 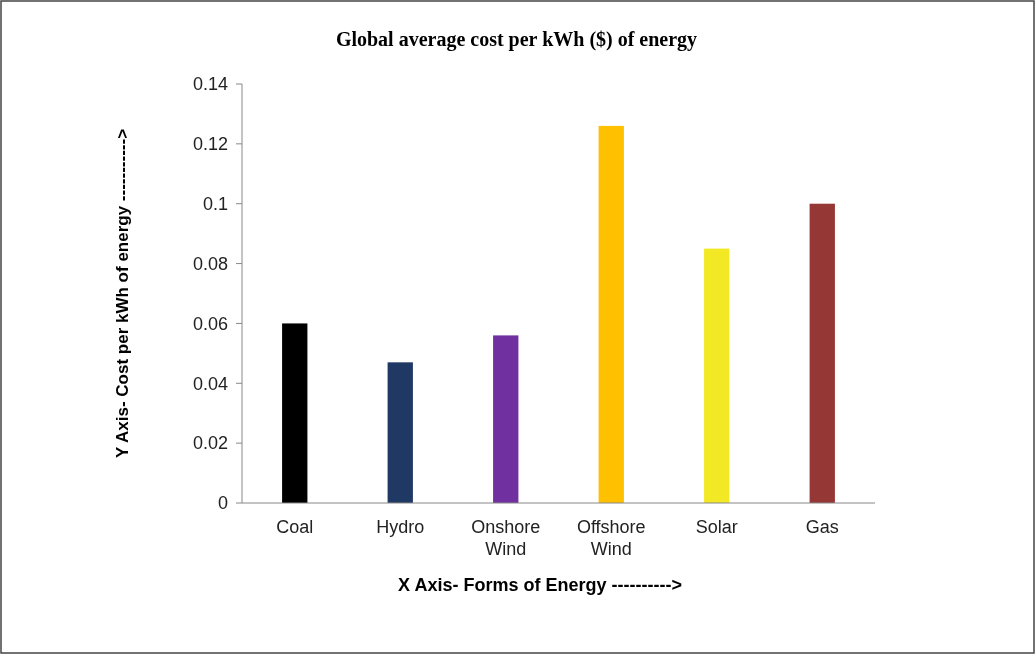 What do you see at coordinates (210, 443) in the screenshot?
I see `y-tick-label: 0.02` at bounding box center [210, 443].